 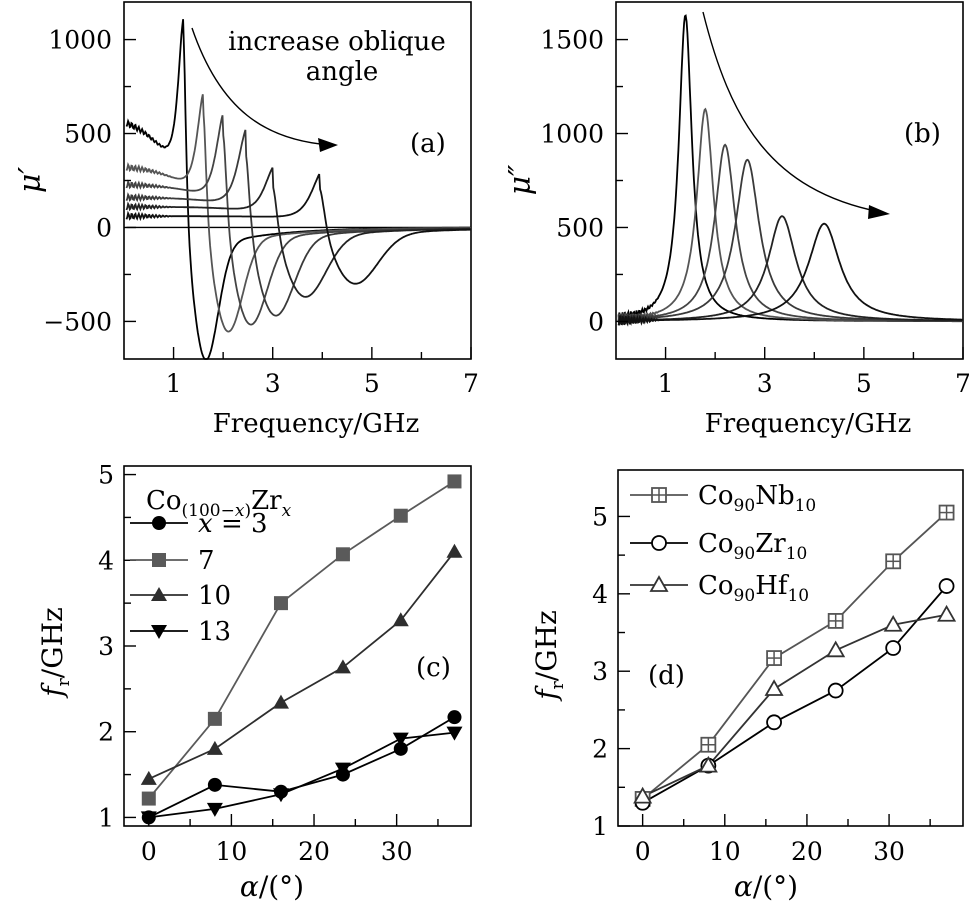 I want to click on panel-b-curves, so click(x=790, y=169).